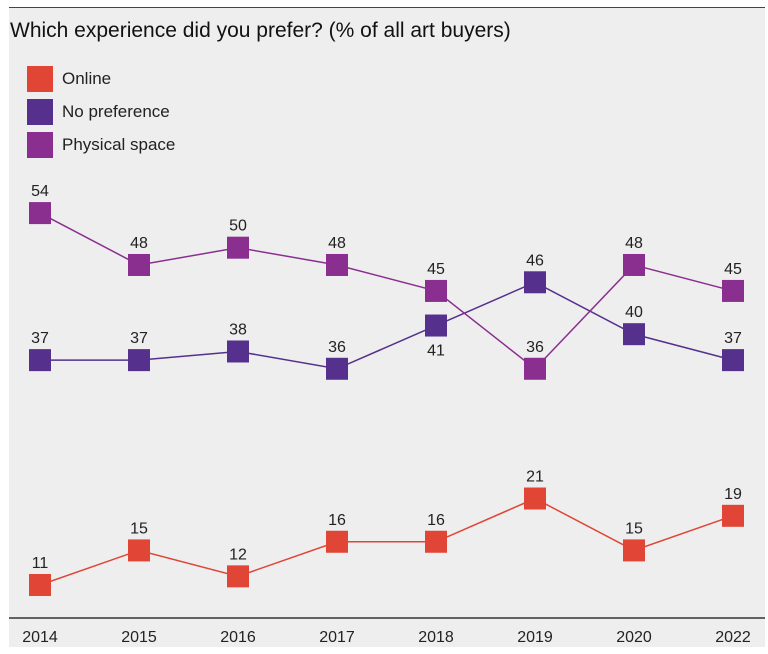 The image size is (768, 654). What do you see at coordinates (634, 637) in the screenshot?
I see `x-tick-label: 2020` at bounding box center [634, 637].